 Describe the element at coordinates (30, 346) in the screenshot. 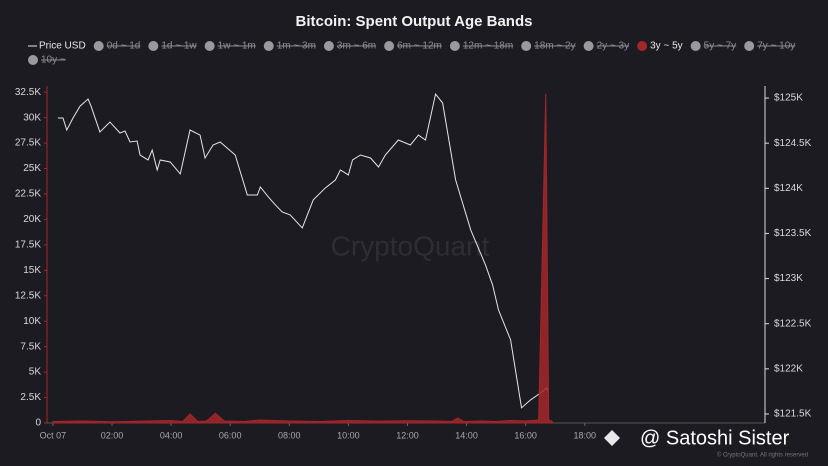

I see `y-tick-label: 7.5K` at that location.